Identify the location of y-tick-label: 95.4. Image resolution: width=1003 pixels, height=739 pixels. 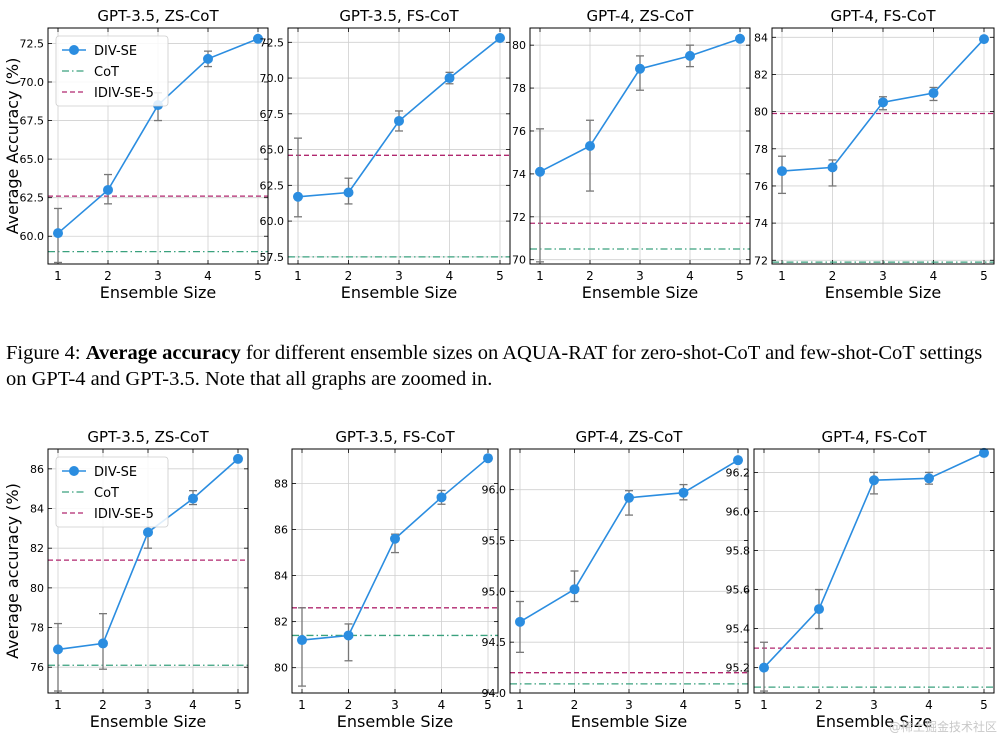
(738, 629).